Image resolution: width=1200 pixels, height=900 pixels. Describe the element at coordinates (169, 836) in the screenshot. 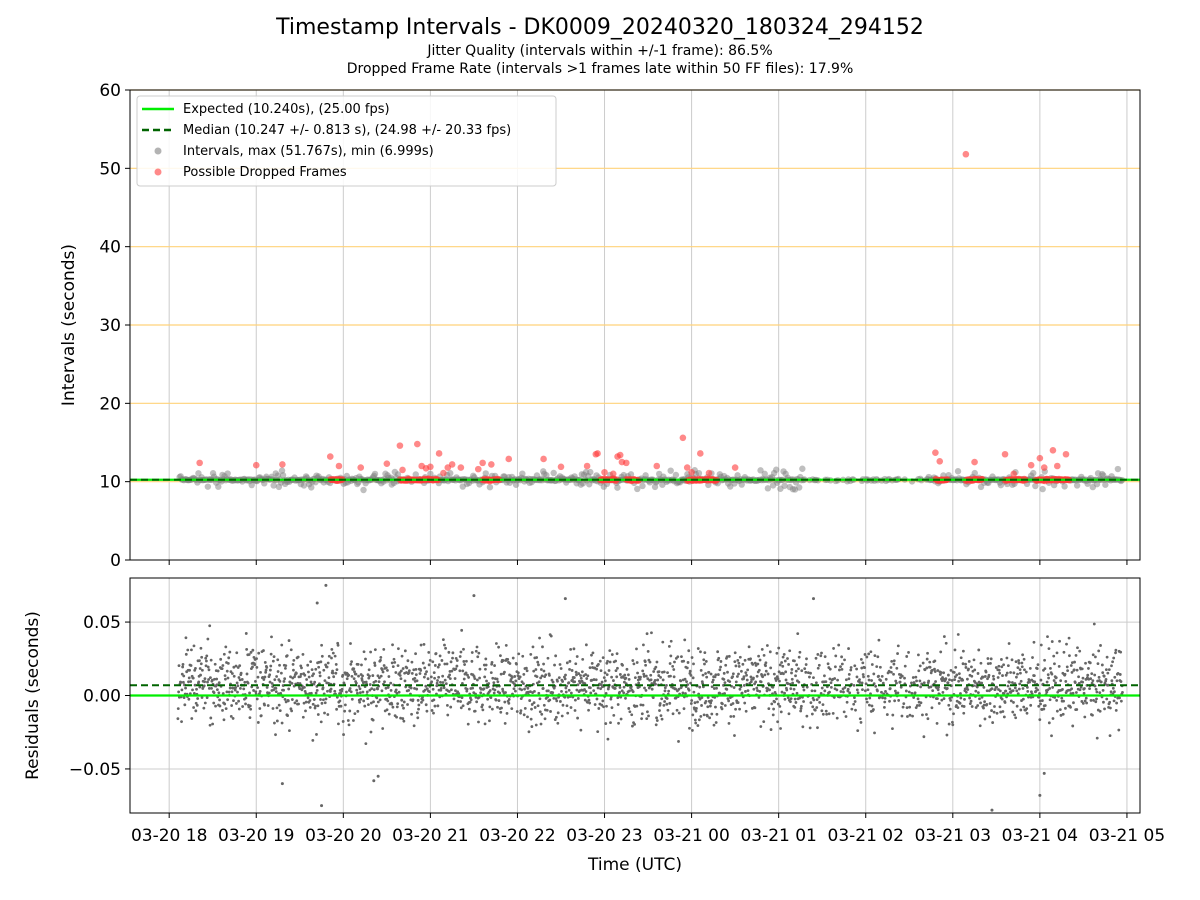

I see `xtick-label: 03-20 18` at that location.